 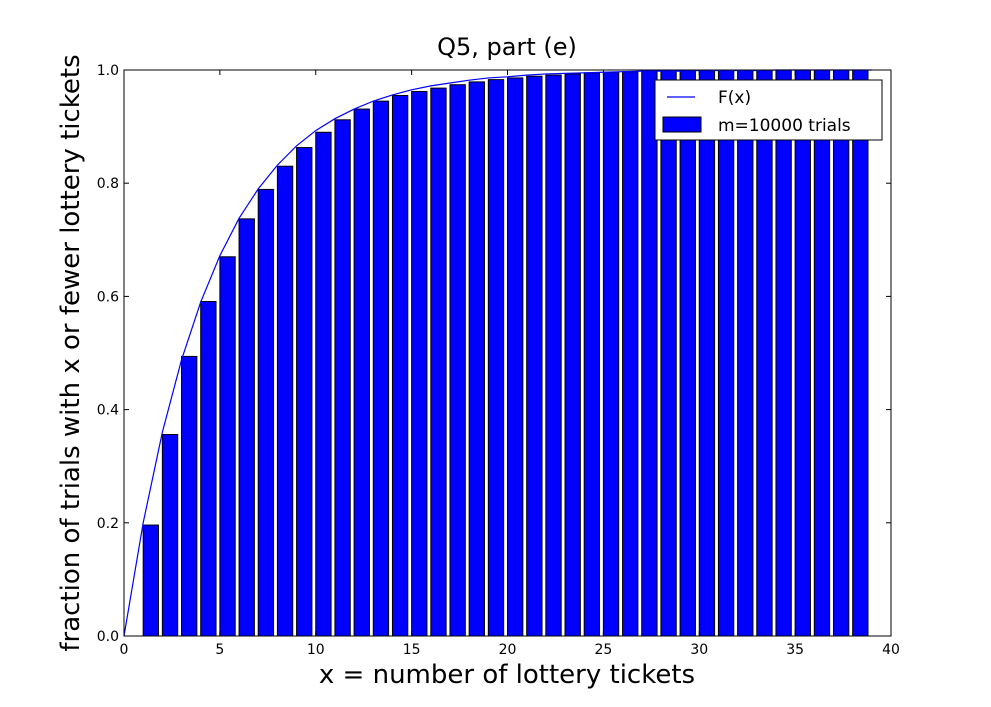 What do you see at coordinates (108, 524) in the screenshot?
I see `y-tick-label: 0.2` at bounding box center [108, 524].